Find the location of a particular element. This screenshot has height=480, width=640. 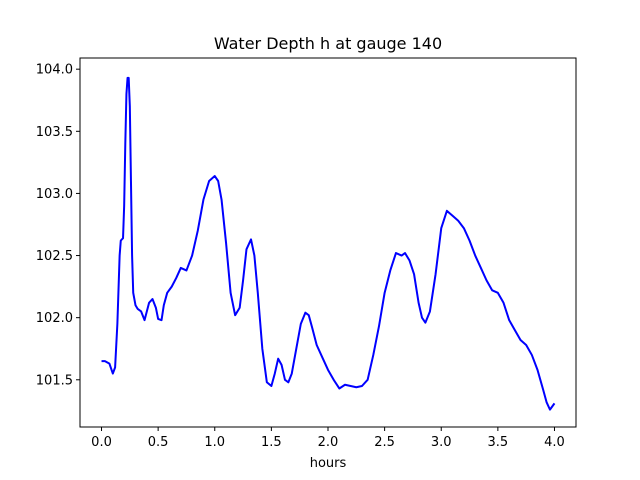

x-tick-label: 3.0 is located at coordinates (441, 442).